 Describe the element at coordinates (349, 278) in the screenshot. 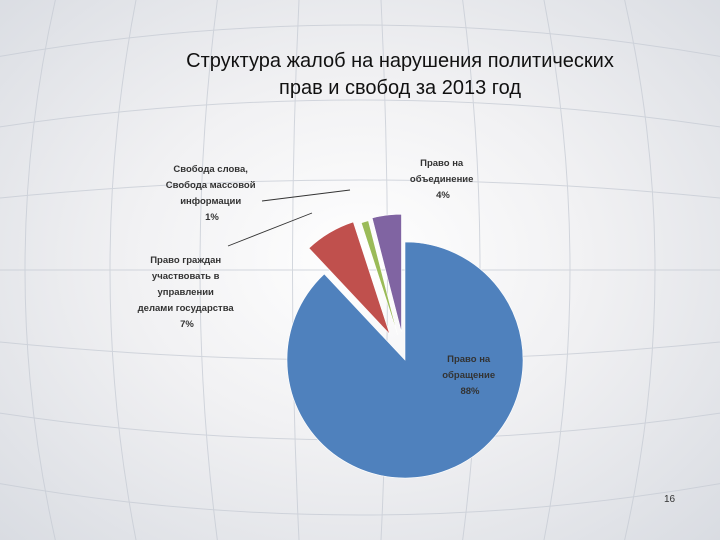

I see `slice-pravo-grazhdan` at that location.